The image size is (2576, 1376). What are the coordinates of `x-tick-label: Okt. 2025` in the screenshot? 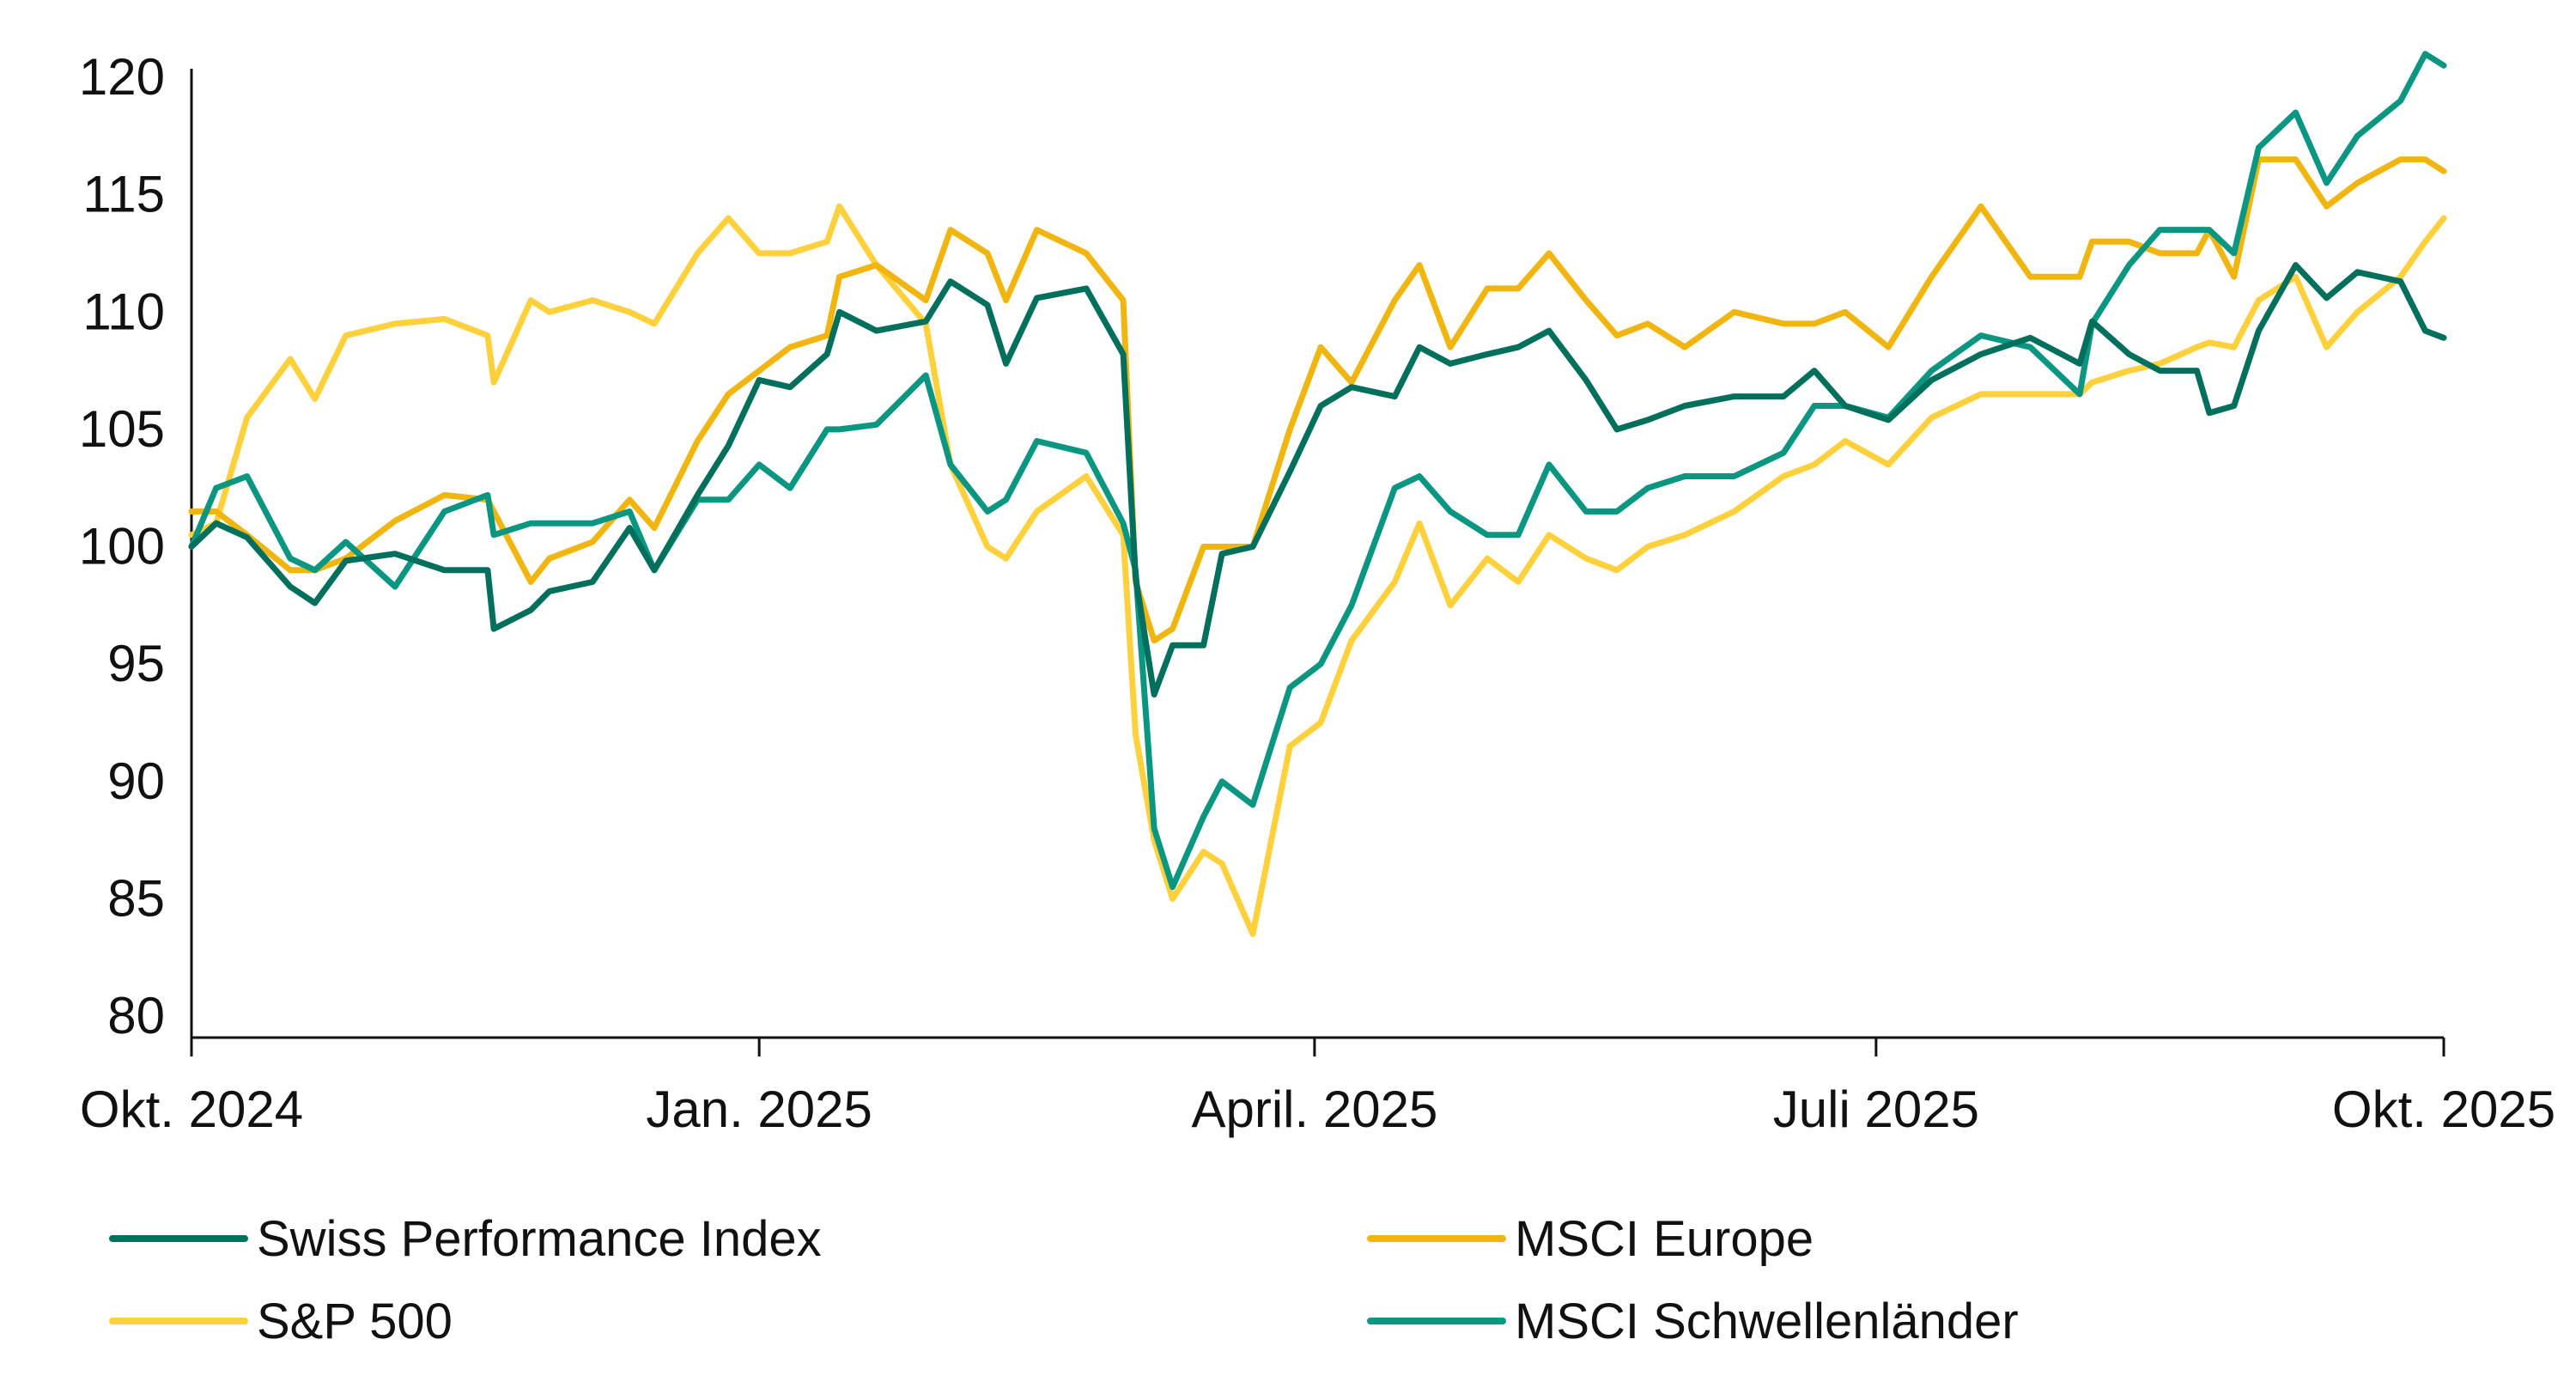 It's located at (2443, 1109).